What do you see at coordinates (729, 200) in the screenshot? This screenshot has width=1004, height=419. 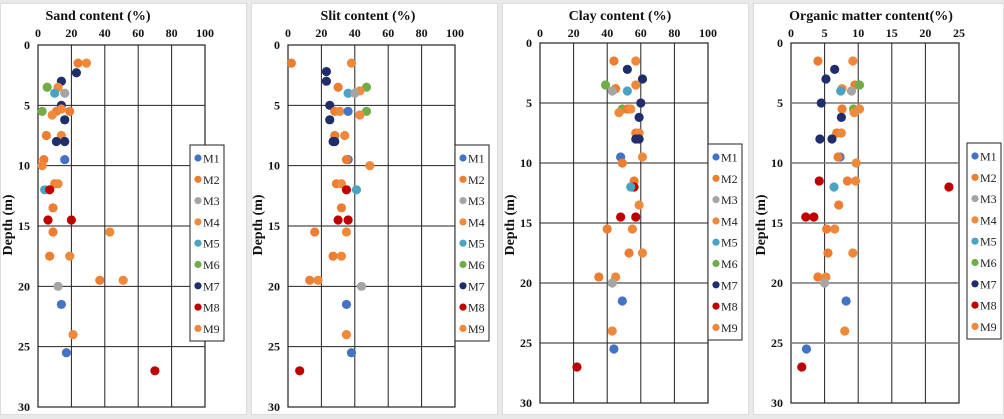 I see `legend-label: M3` at bounding box center [729, 200].